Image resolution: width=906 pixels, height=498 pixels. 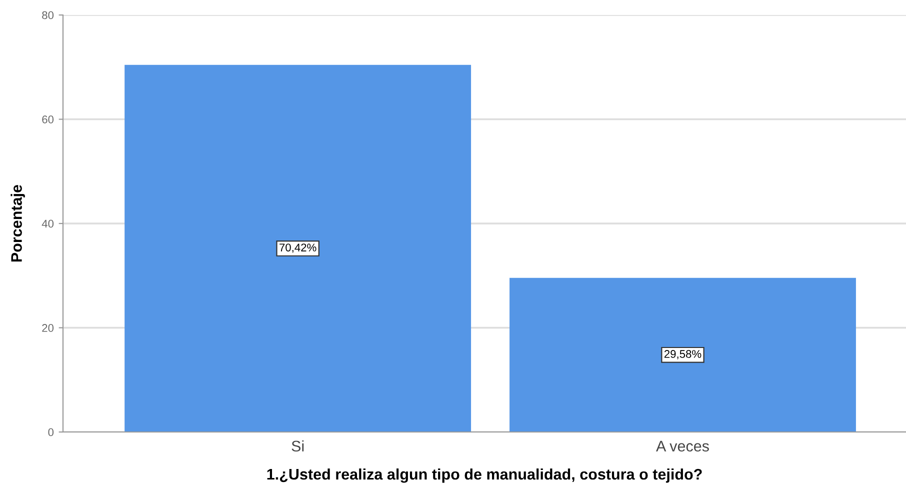 What do you see at coordinates (48, 328) in the screenshot?
I see `y-tick-label: 20` at bounding box center [48, 328].